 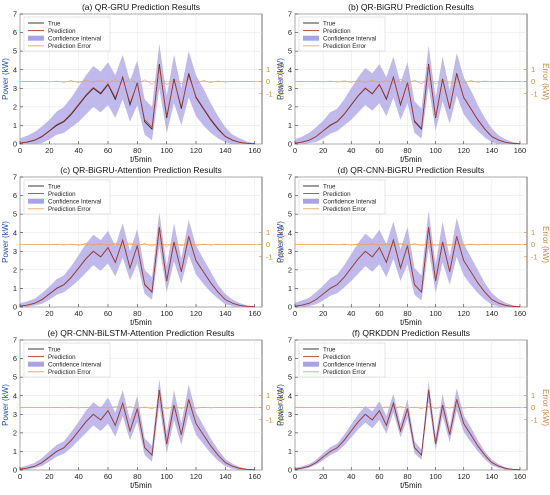 What do you see at coordinates (141, 7) in the screenshot?
I see `chart-title: (a) QR-GRU Prediction Results` at bounding box center [141, 7].